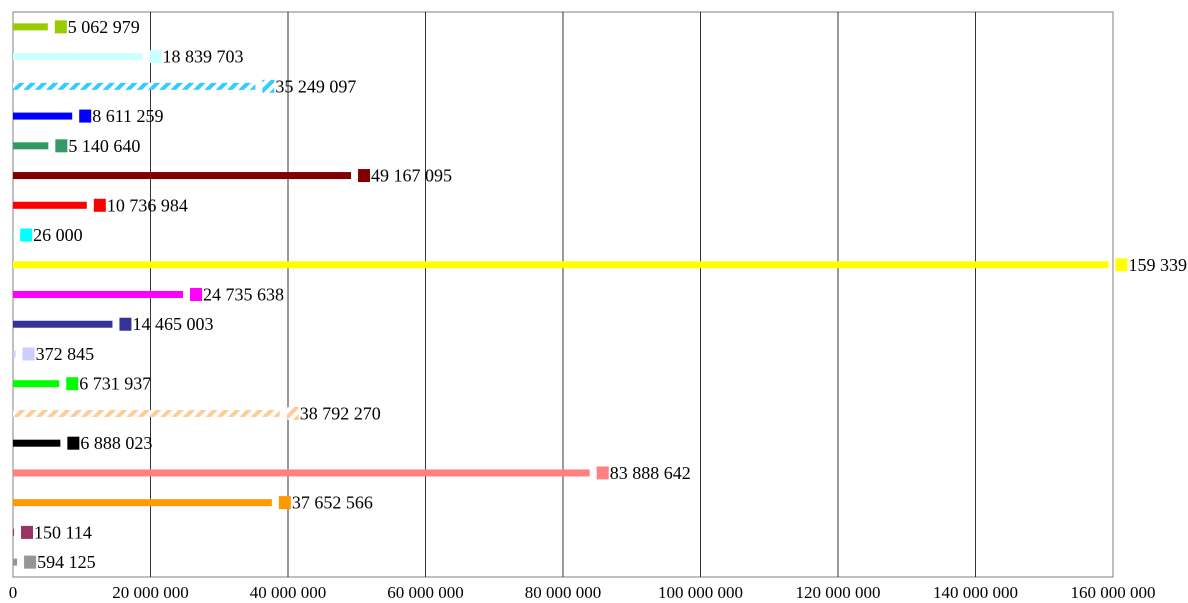  Describe the element at coordinates (66, 562) in the screenshot. I see `data-label: 594 125` at that location.